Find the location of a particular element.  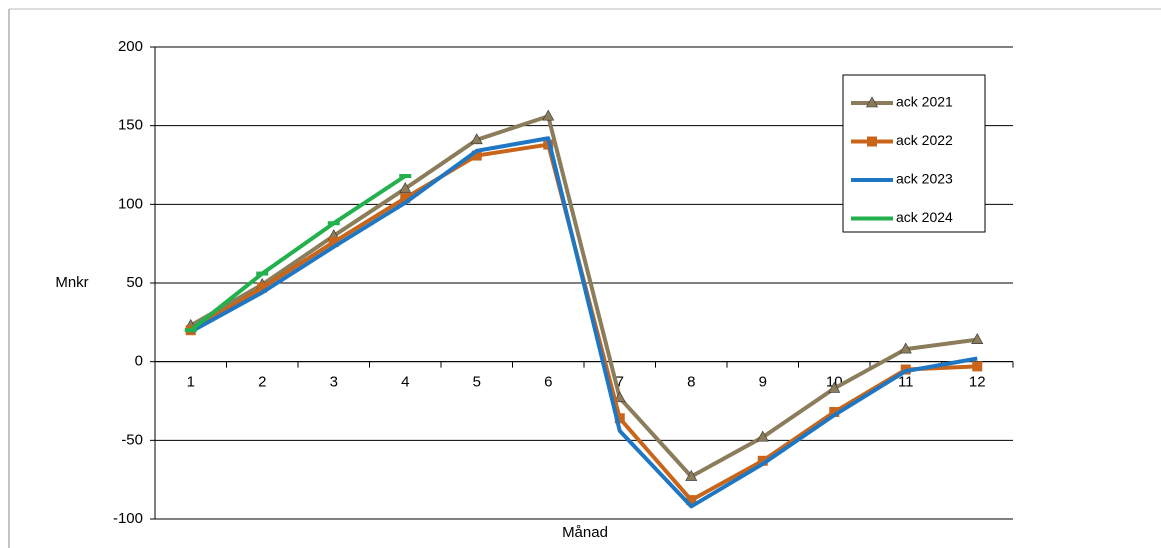

y-tick-label: 0 is located at coordinates (139, 361).